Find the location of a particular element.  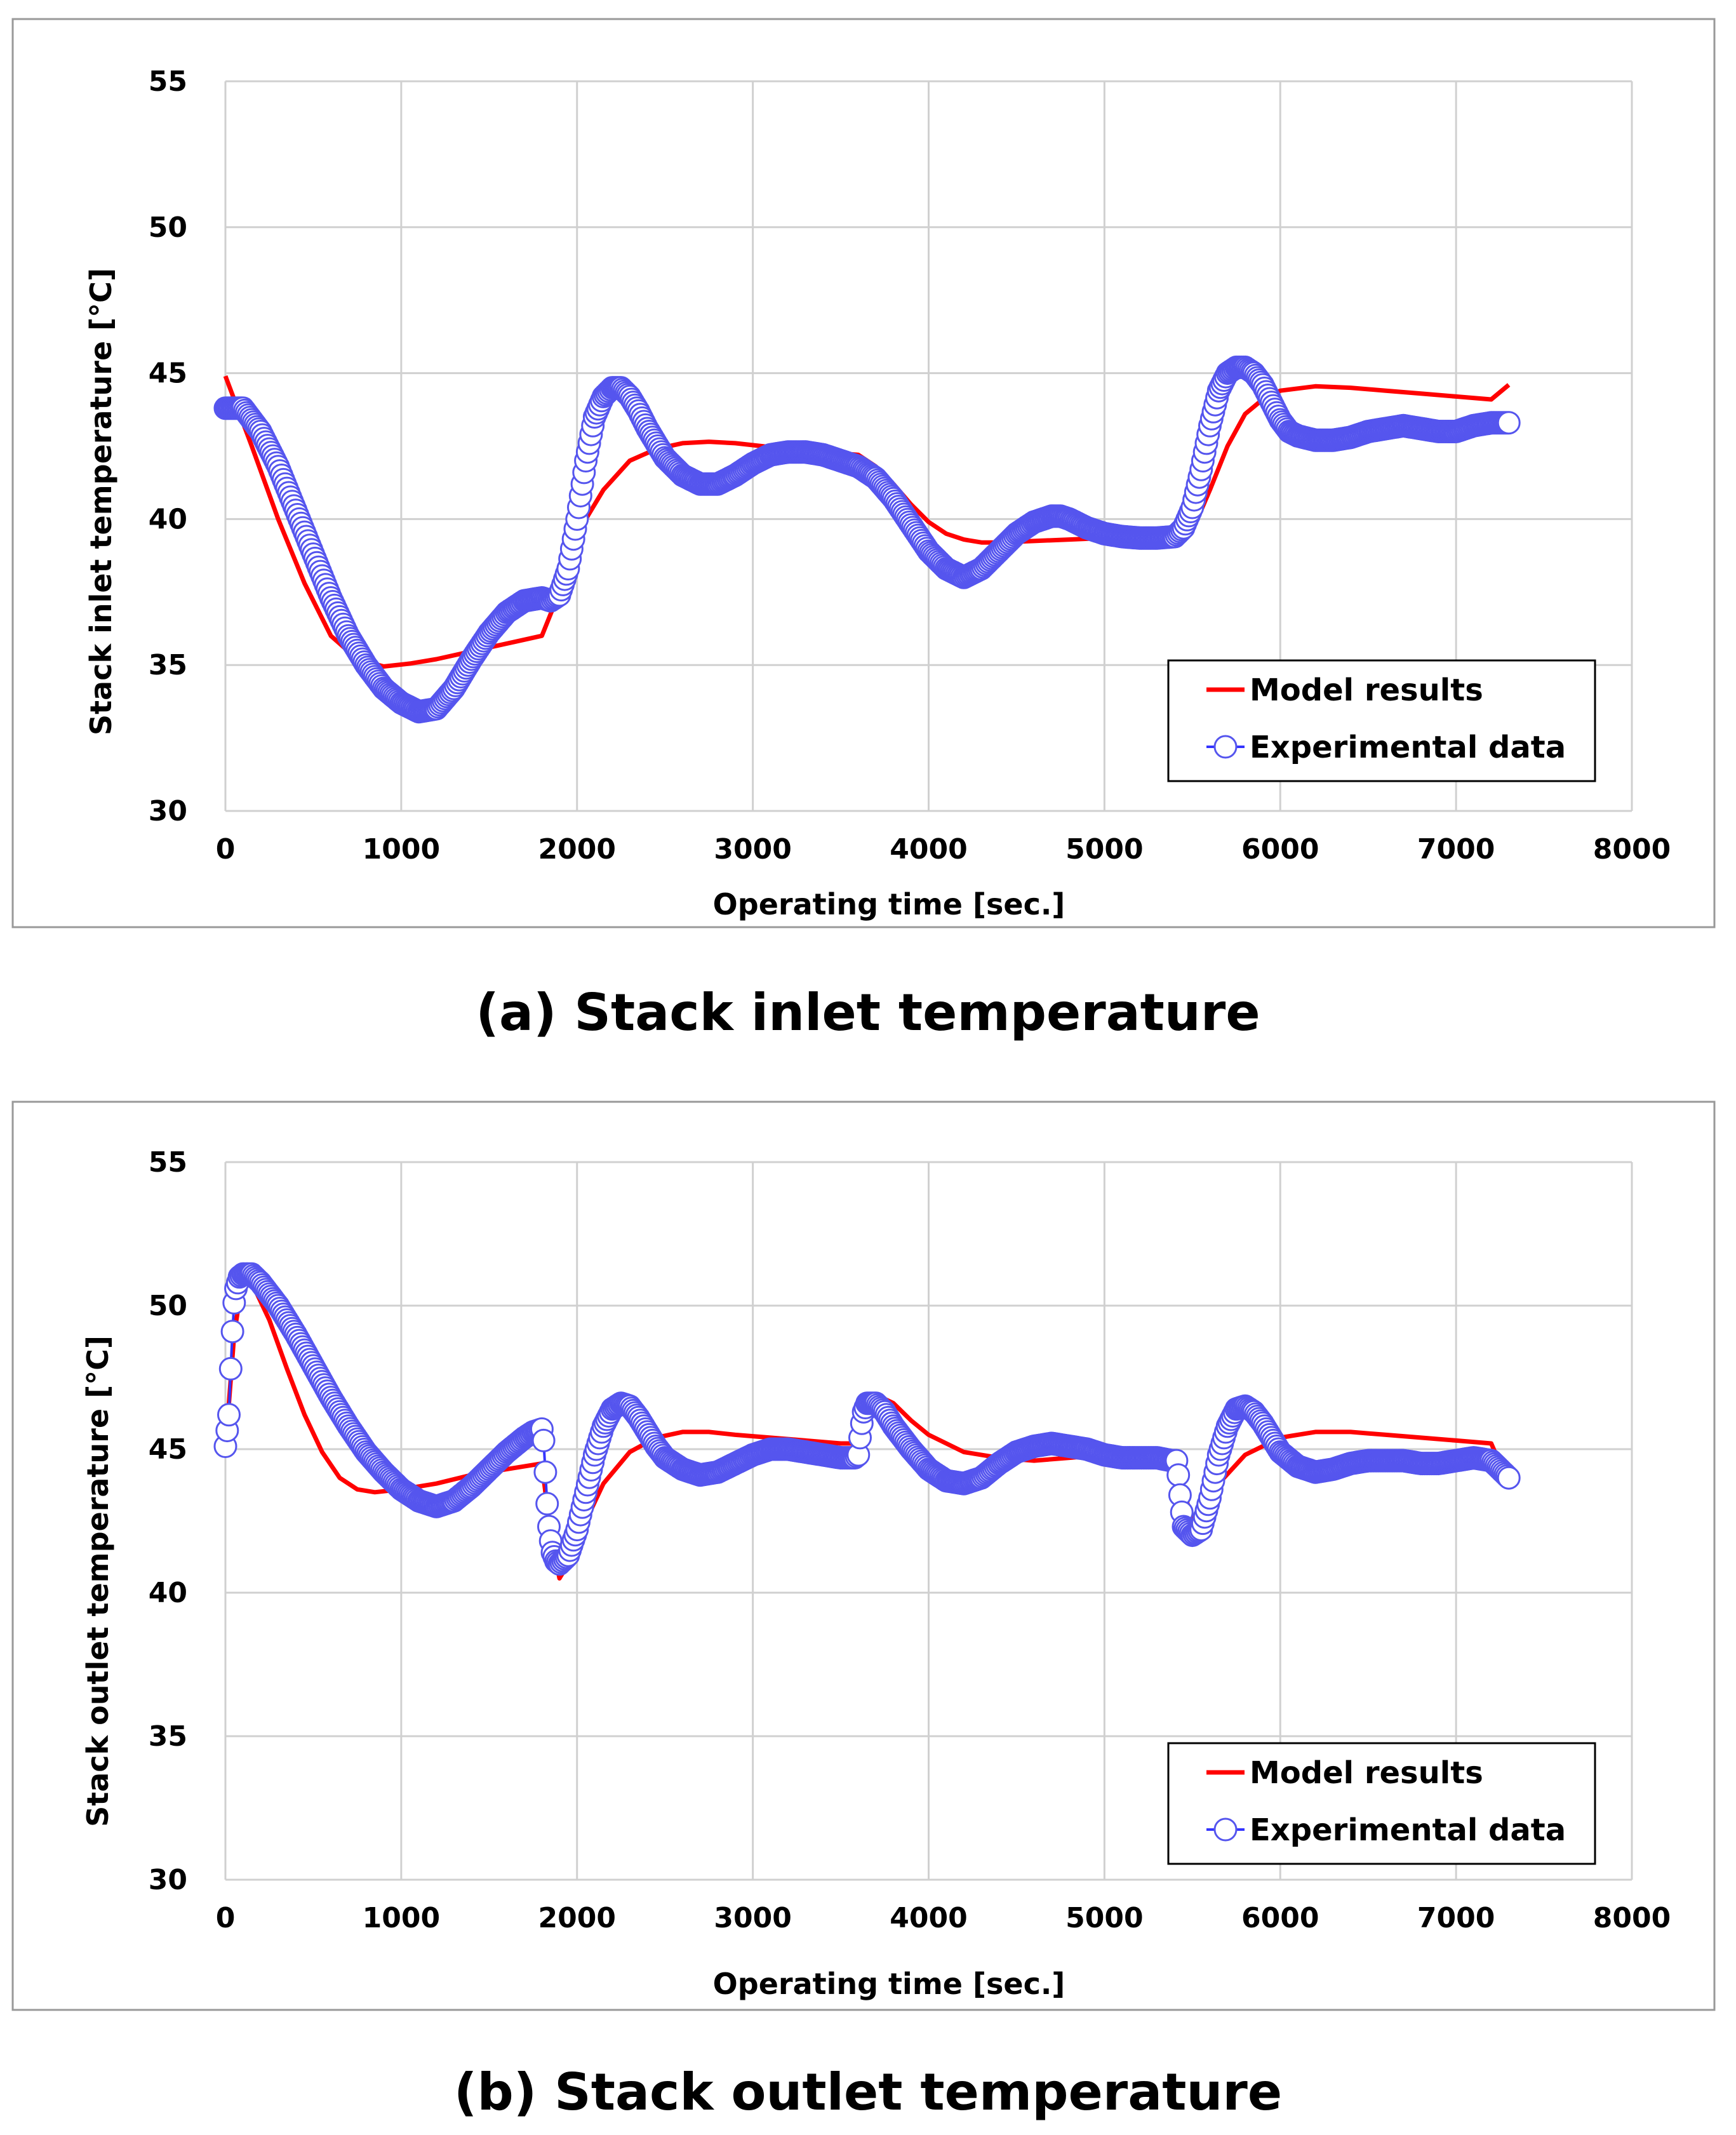

model-series is located at coordinates (867, 1428).